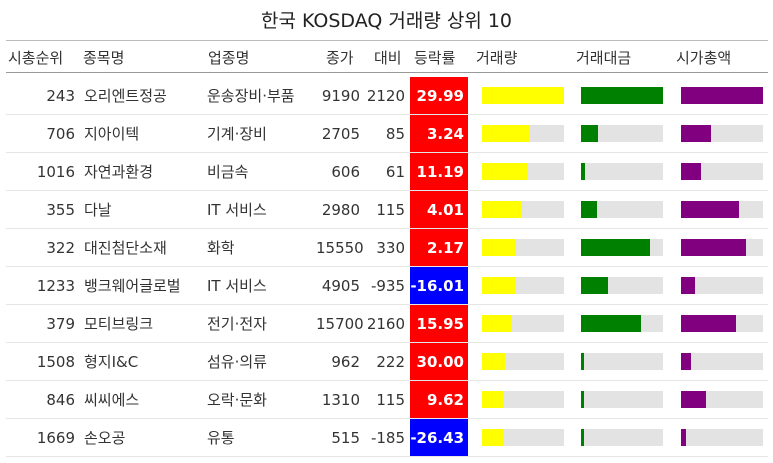 The height and width of the screenshot is (463, 773). I want to click on table-row: 322 대진첨단소재 화학 15550 330 2.17, so click(387, 248).